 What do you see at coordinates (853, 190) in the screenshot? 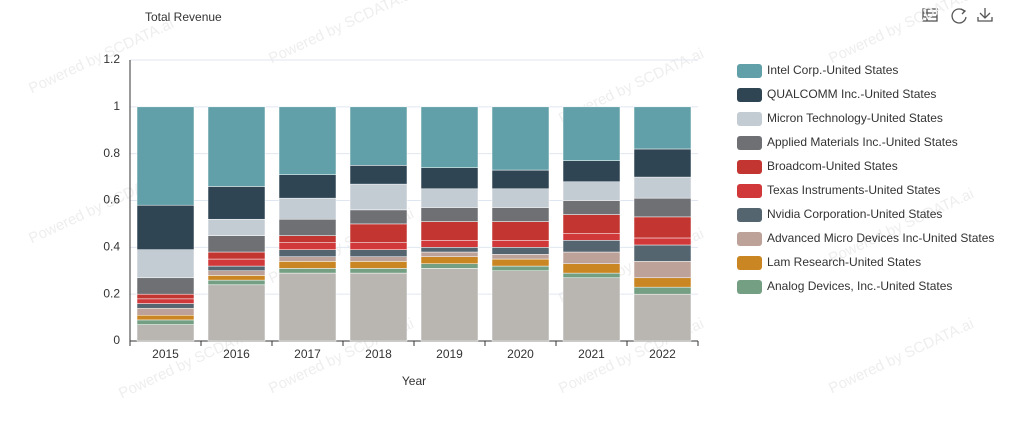
I see `legend-label: Texas Instruments-United States` at bounding box center [853, 190].